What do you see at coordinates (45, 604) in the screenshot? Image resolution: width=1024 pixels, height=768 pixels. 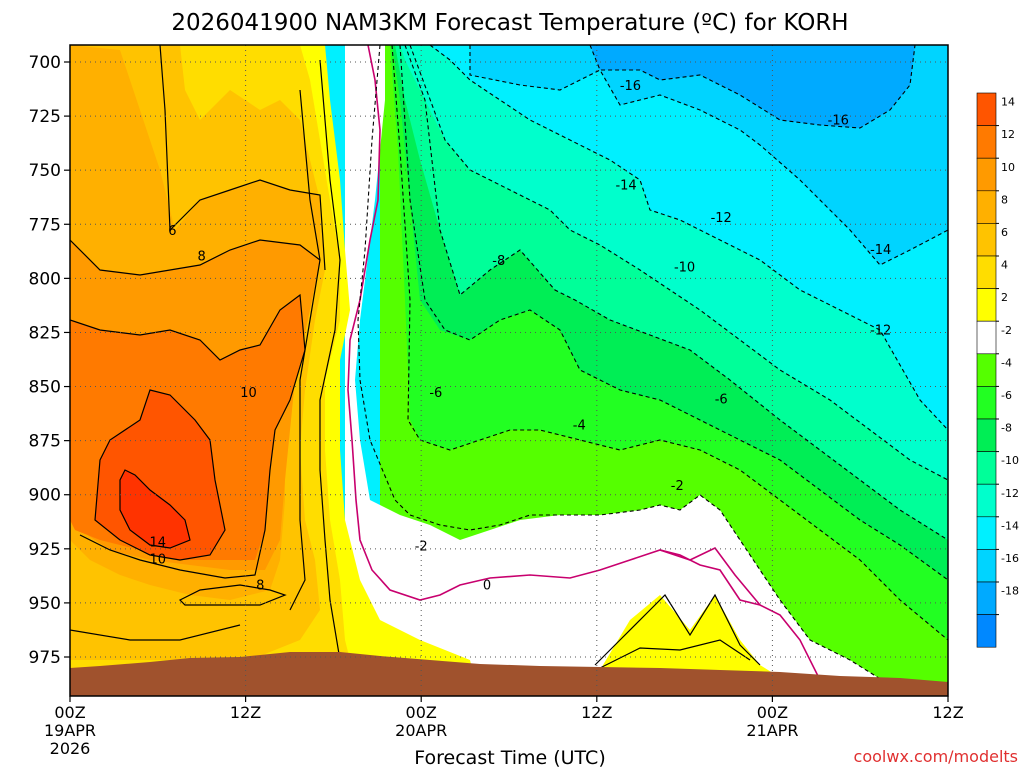 I see `y-tick-label: 950` at bounding box center [45, 604].